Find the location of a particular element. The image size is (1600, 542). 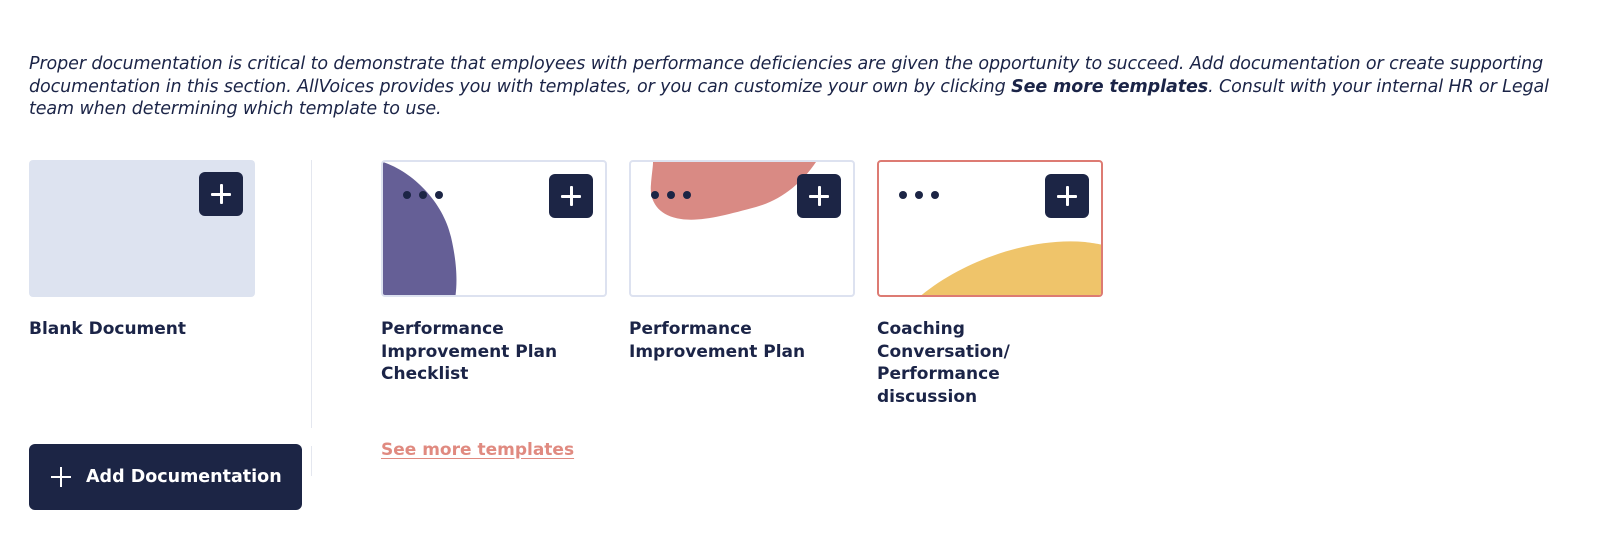

see-more-templates-link: See more templates is located at coordinates (478, 450).